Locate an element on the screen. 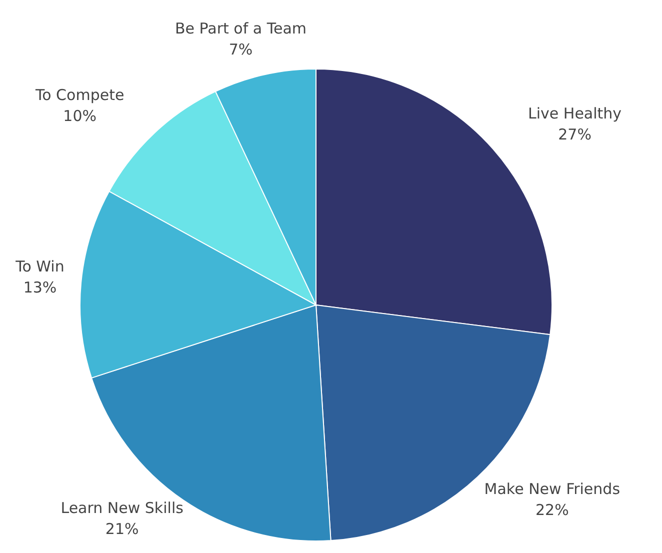 This screenshot has height=553, width=662. slice-label: To Win is located at coordinates (39, 267).